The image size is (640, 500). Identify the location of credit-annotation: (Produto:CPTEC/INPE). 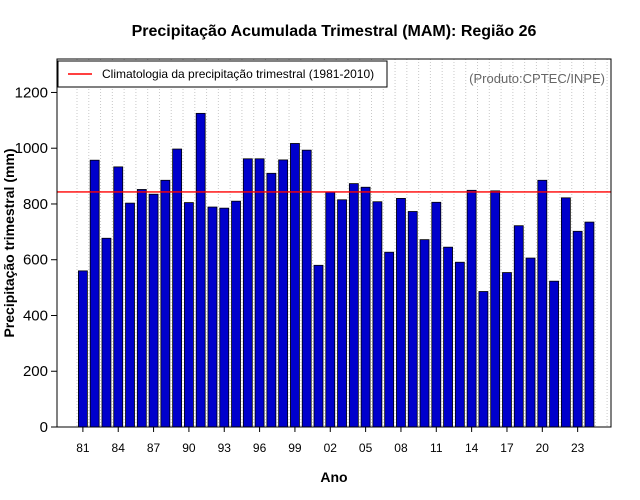
(537, 78).